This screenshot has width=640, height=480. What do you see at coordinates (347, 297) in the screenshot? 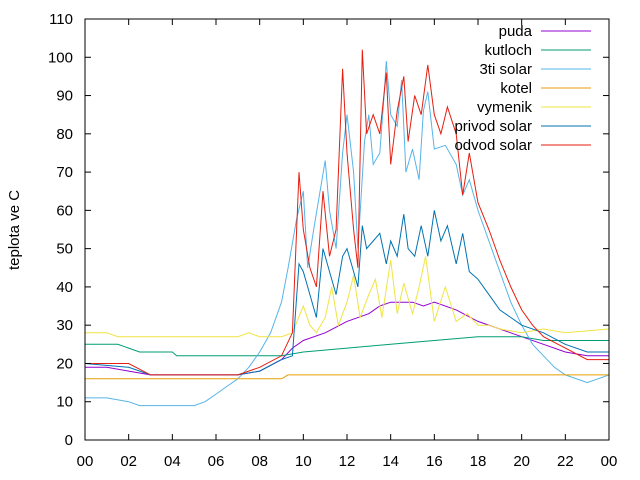
I see `series-line-vymenik` at bounding box center [347, 297].